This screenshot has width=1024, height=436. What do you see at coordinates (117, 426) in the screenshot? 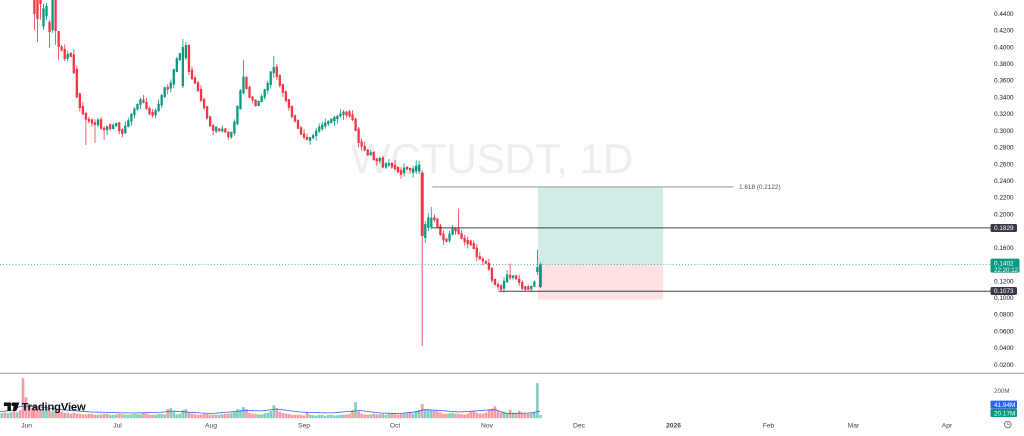
I see `svg-text: Jul` at bounding box center [117, 426].